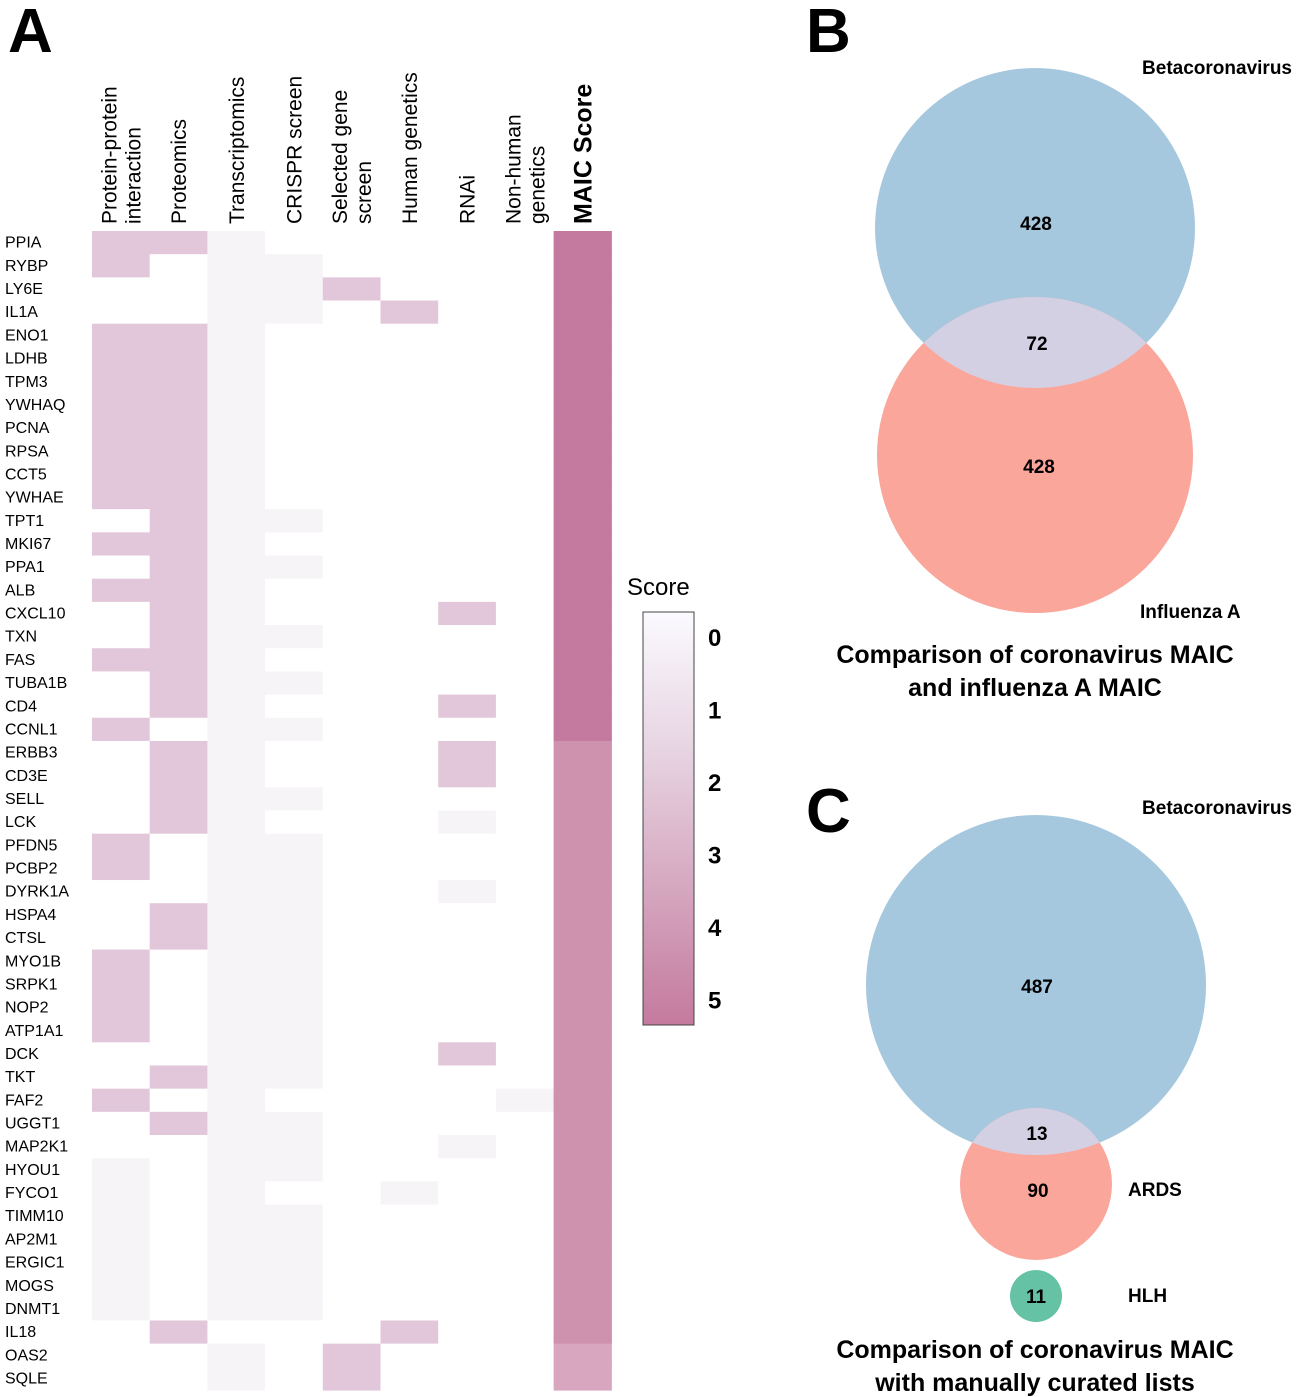  What do you see at coordinates (30, 33) in the screenshot?
I see `panel-letter-a: A` at bounding box center [30, 33].